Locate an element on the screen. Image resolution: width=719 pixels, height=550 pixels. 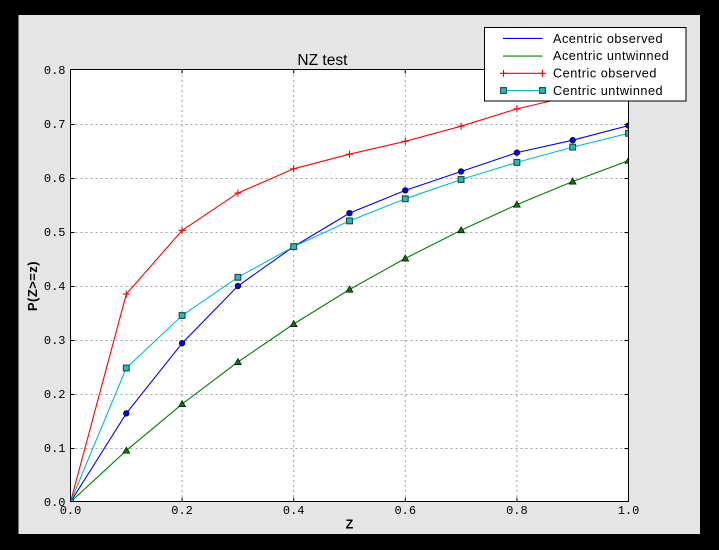
svg-text: Acentric untwinned is located at coordinates (611, 56).